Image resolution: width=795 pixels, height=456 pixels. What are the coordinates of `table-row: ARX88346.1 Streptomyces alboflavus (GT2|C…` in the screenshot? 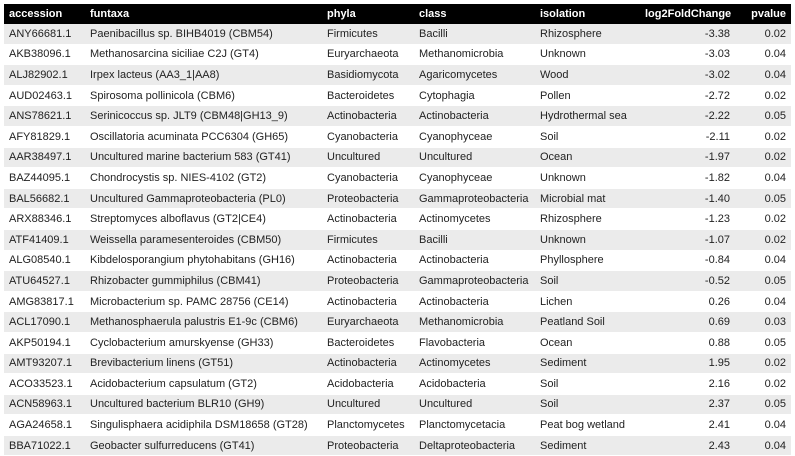 It's located at (397, 219).